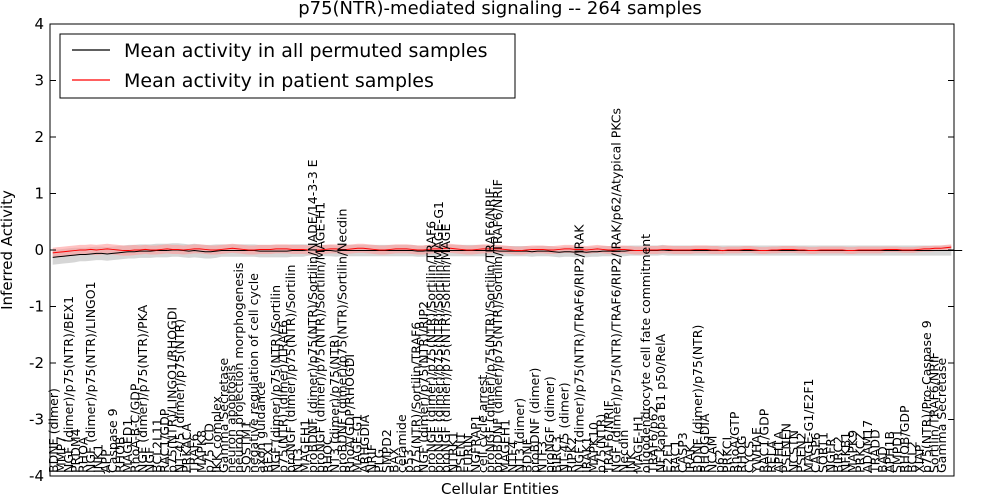 The height and width of the screenshot is (500, 1000). I want to click on x-tick-label: MAGED1, so click(127, 446).